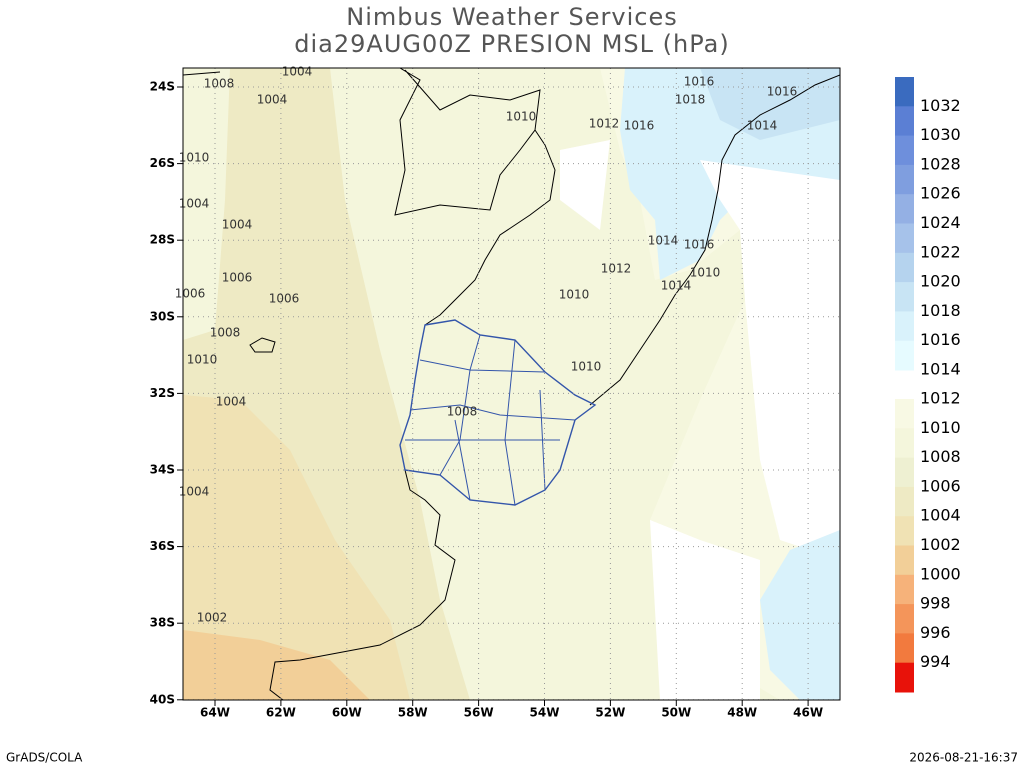  What do you see at coordinates (963, 758) in the screenshot?
I see `footer-right: 2026-08-21-16:37` at bounding box center [963, 758].